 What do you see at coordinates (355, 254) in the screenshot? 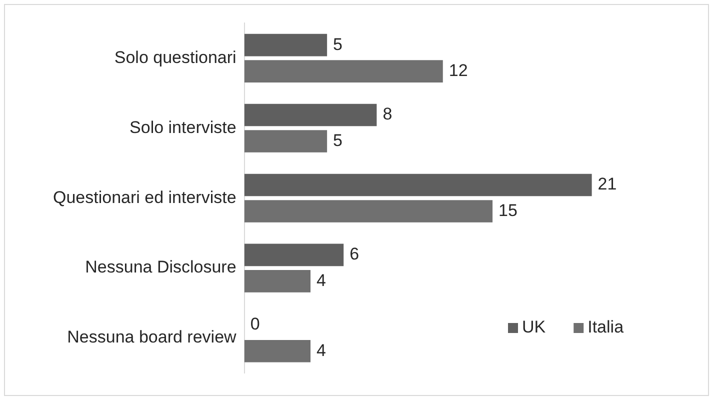
I see `data-label: 6` at bounding box center [355, 254].